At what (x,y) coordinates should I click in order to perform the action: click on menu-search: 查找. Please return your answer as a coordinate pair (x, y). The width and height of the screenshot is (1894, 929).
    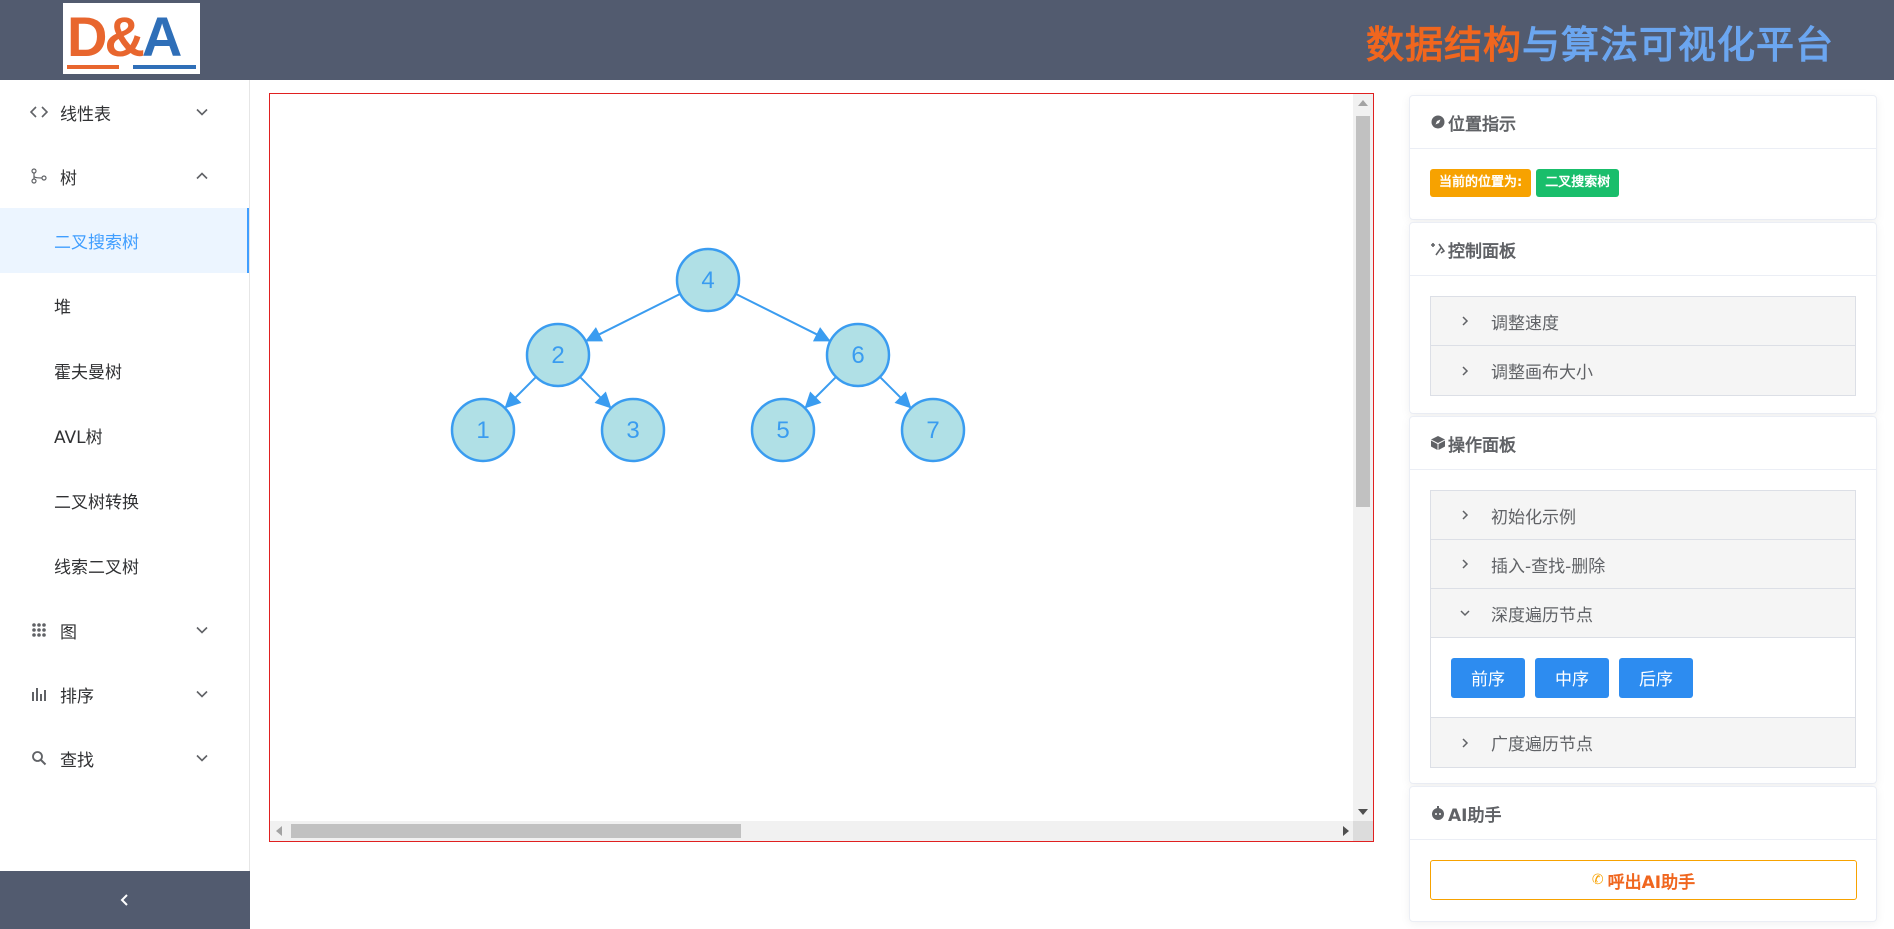
    Looking at the image, I should click on (124, 758).